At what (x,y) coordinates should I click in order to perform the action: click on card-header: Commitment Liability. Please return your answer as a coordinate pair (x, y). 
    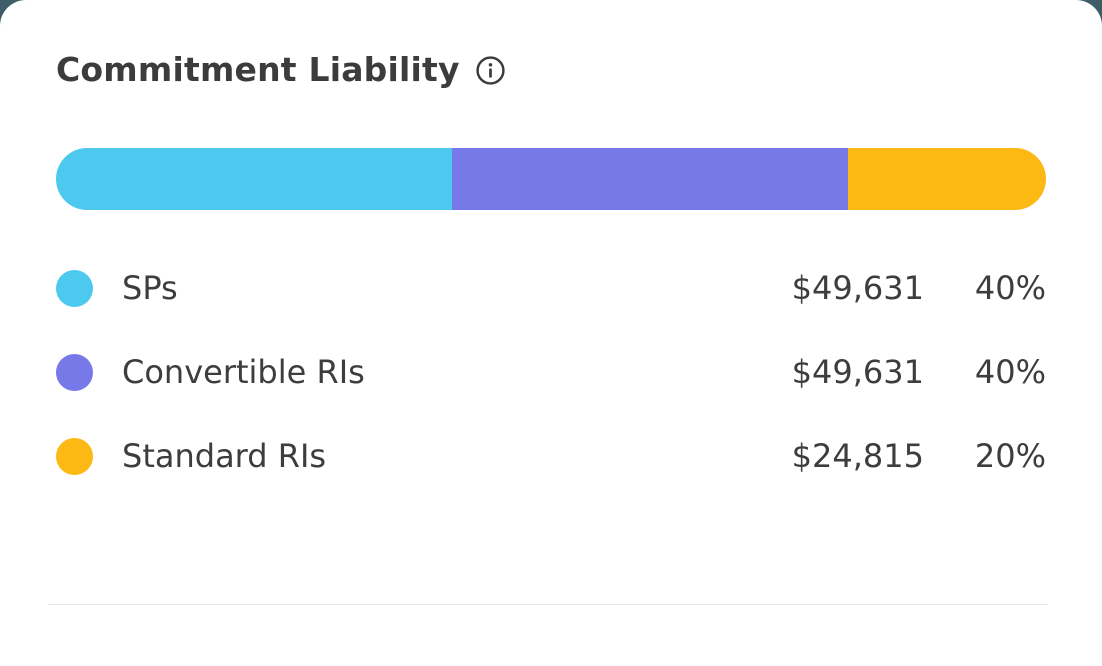
    Looking at the image, I should click on (551, 69).